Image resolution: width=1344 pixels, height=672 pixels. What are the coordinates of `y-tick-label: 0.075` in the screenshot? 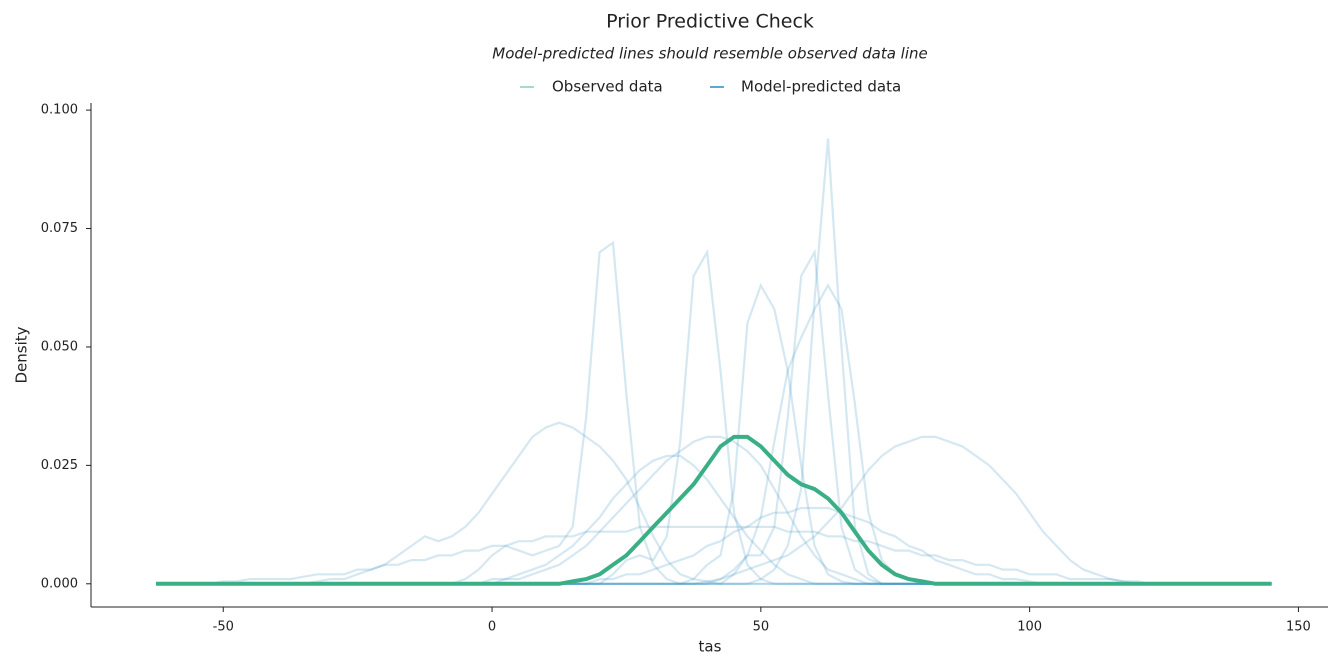 It's located at (59, 228).